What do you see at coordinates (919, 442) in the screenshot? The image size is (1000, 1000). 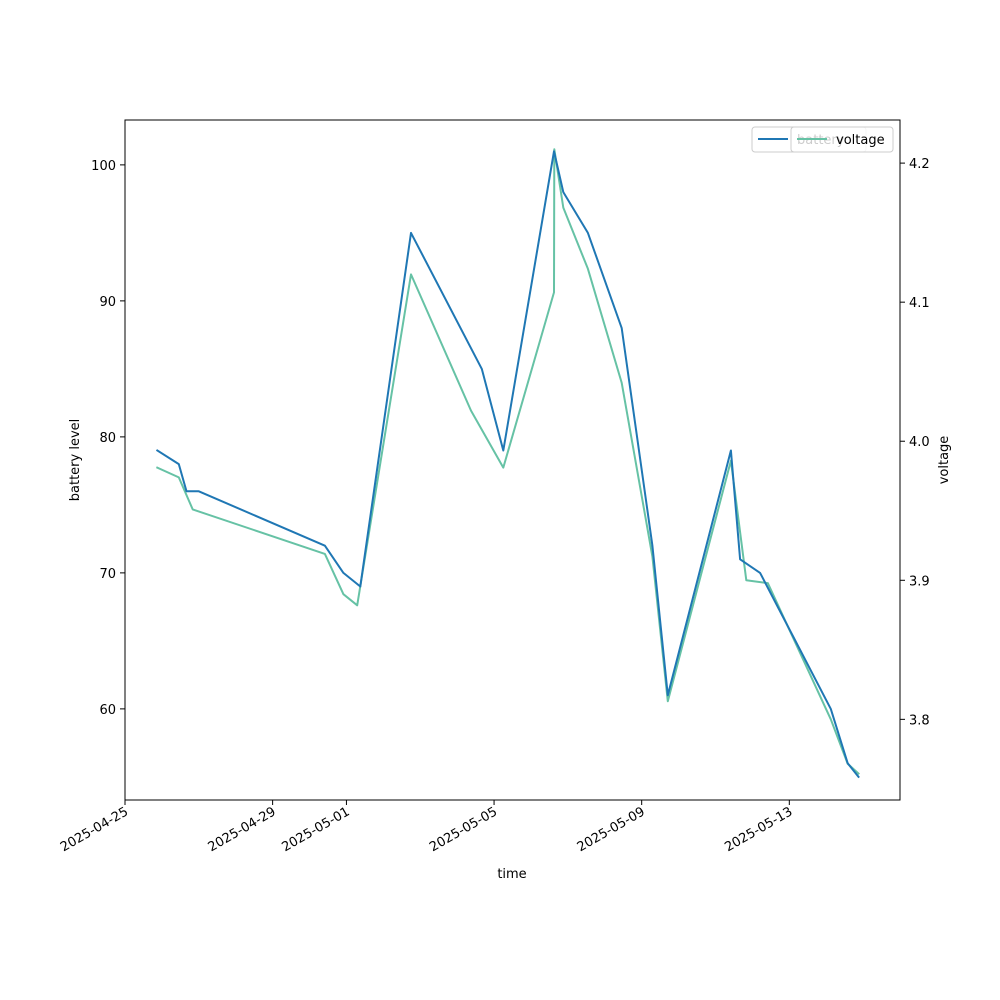 I see `y-right-tick-label: 4.0` at bounding box center [919, 442].